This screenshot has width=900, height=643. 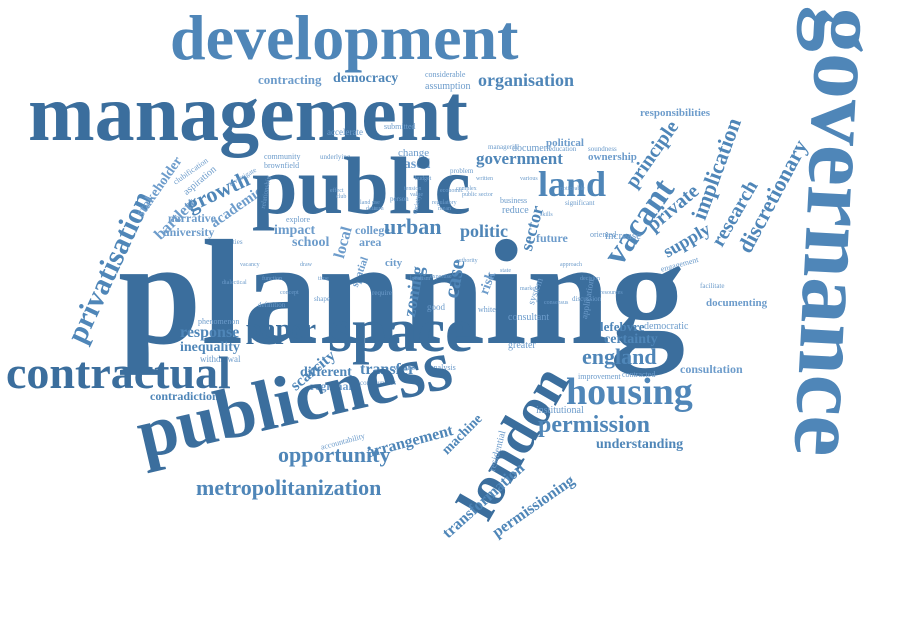 I want to click on word-skills: skills, so click(x=546, y=215).